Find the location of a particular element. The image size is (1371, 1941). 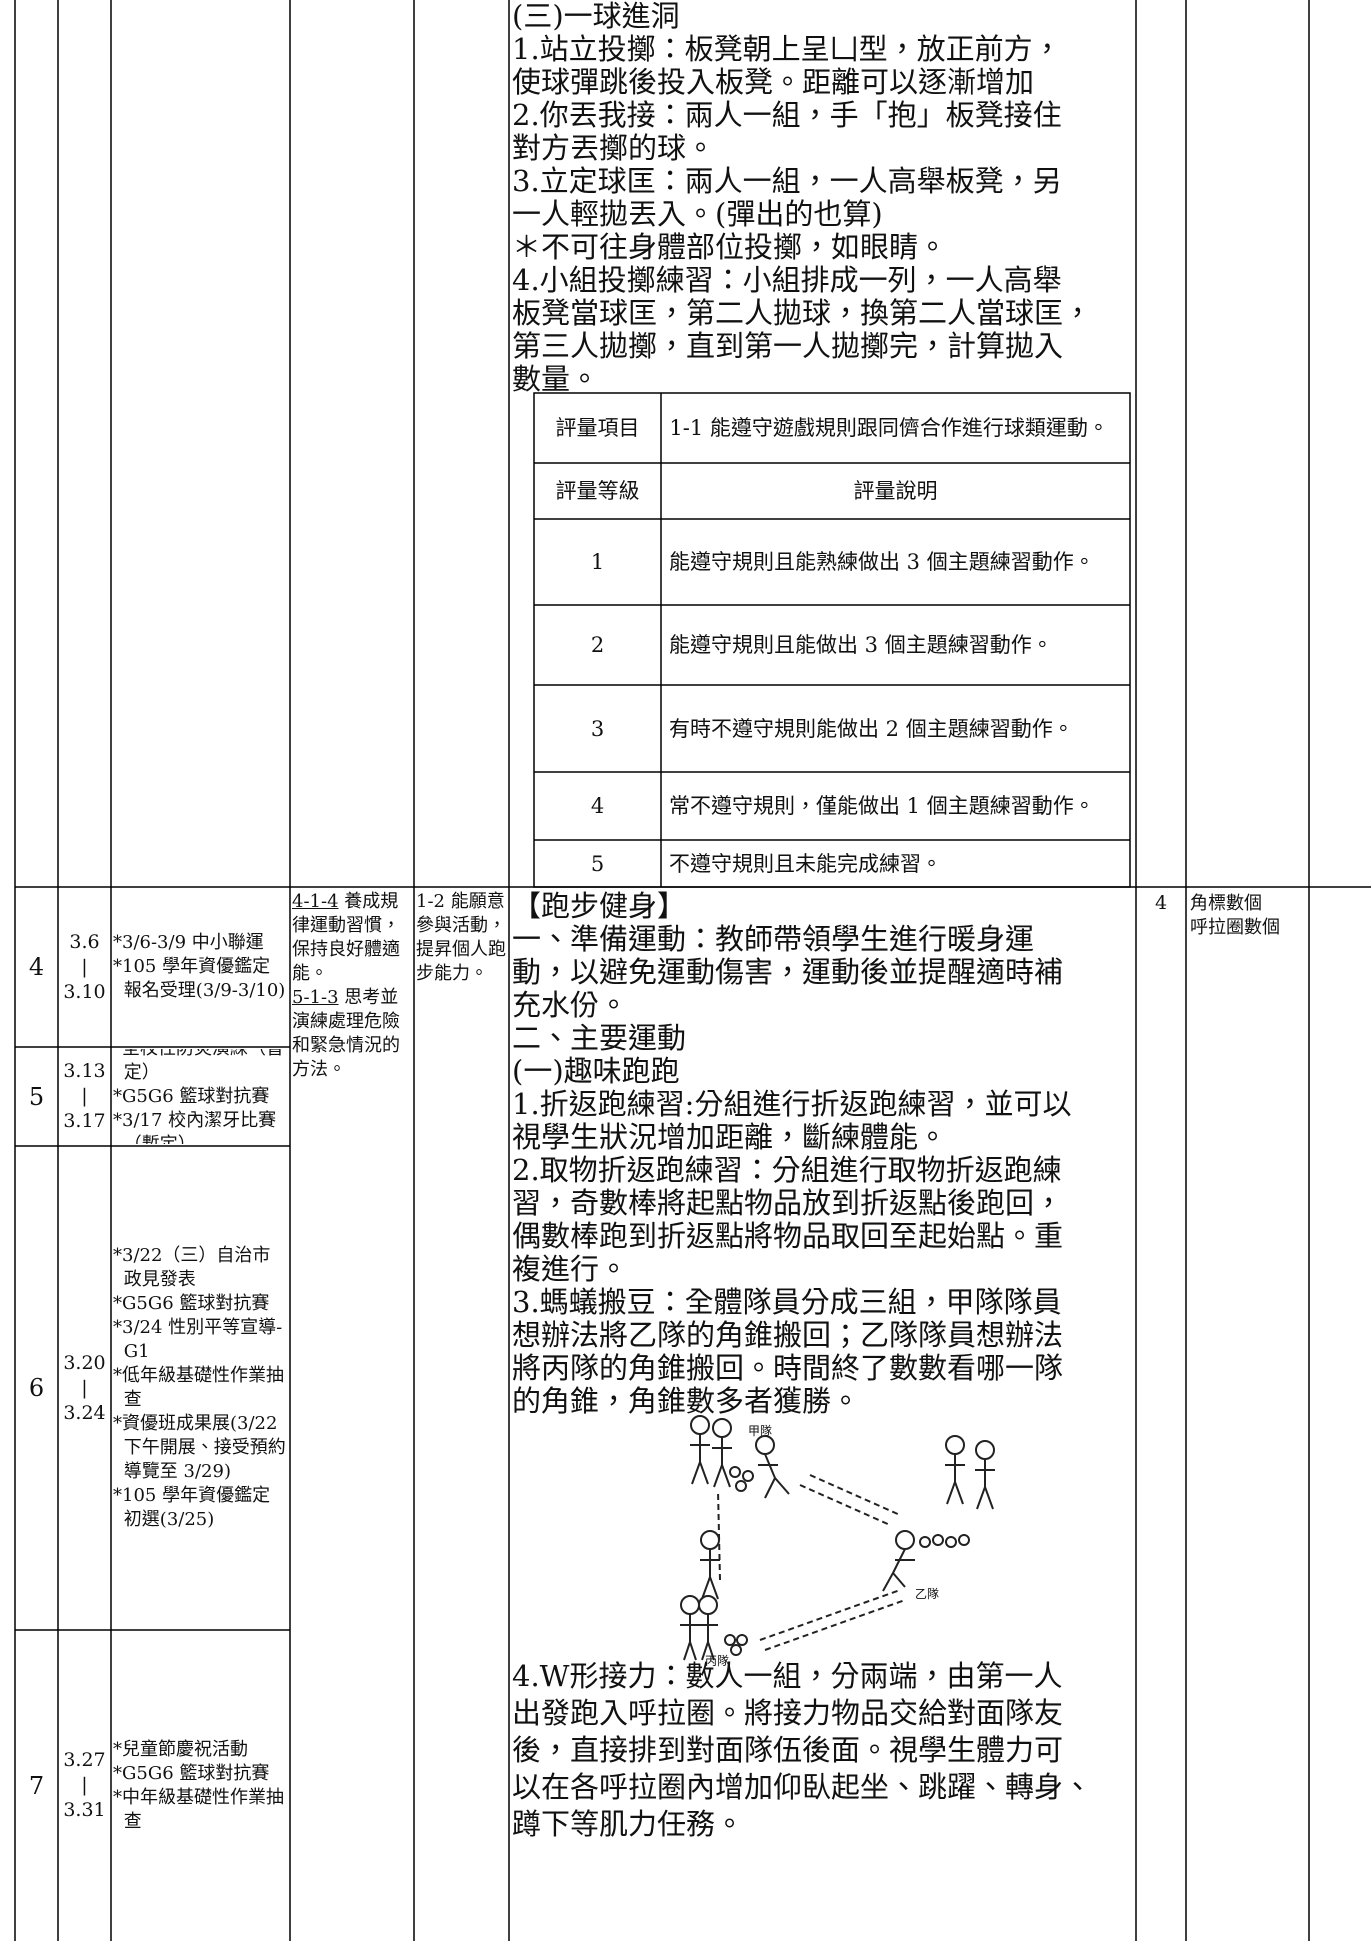

content-line: 將丙隊的角錐搬回。時間終了數數看哪一隊 is located at coordinates (788, 1368).